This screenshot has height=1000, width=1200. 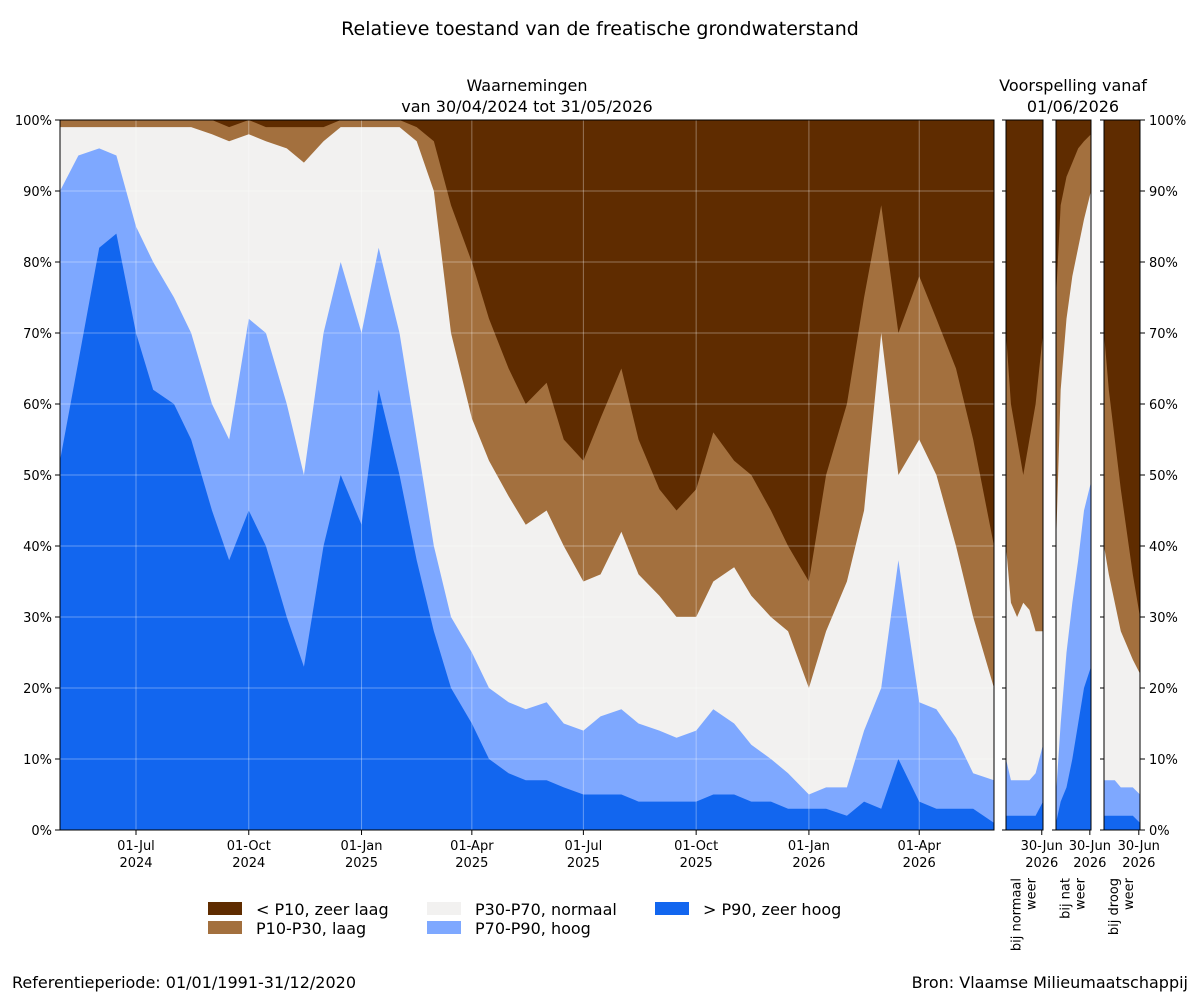 I want to click on forecast-0-area-zeer_hoog, so click(x=1024, y=815).